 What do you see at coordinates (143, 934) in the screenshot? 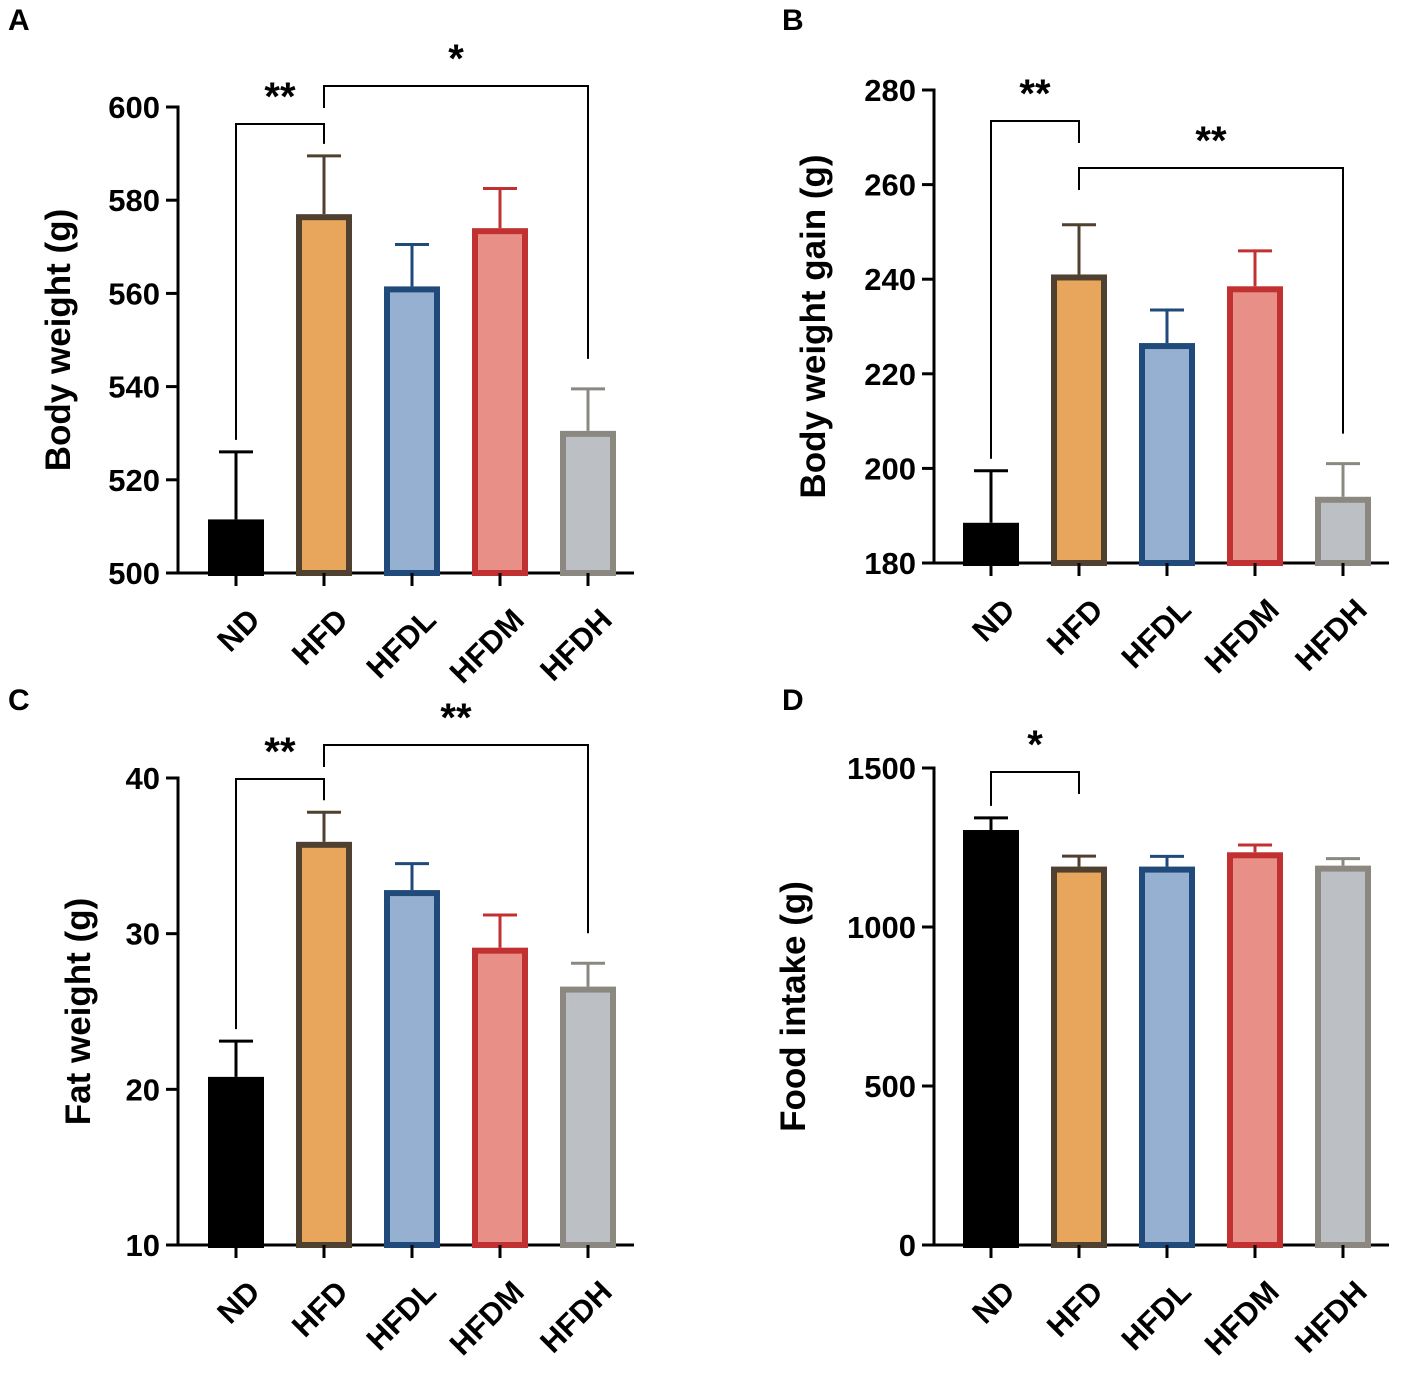
I see `y-tick-label: 30` at bounding box center [143, 934].